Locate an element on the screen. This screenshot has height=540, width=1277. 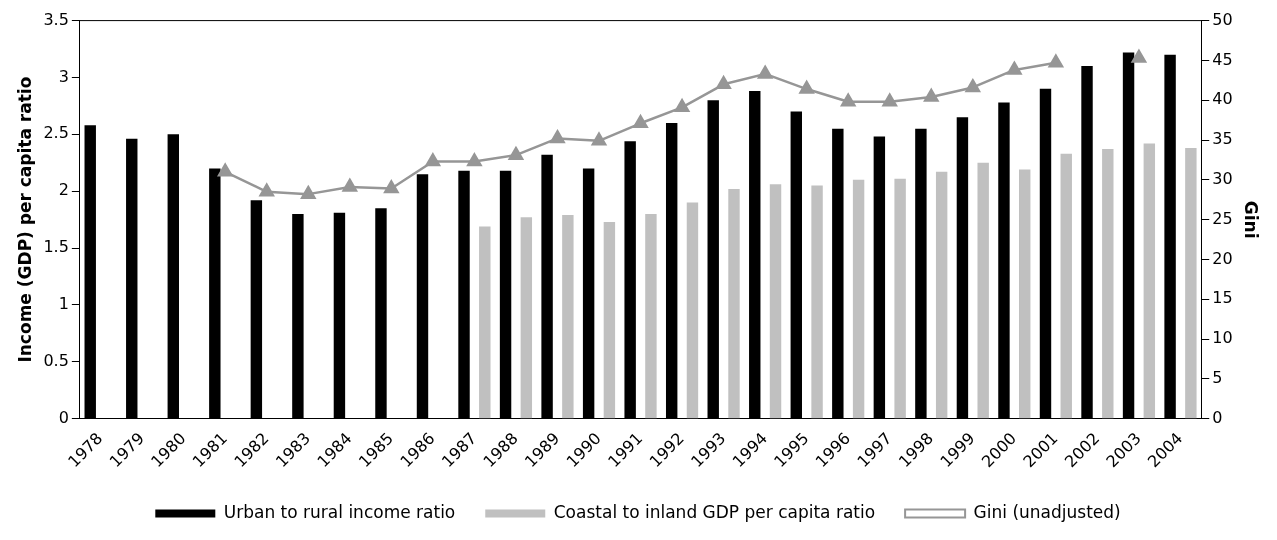
y2-tick-label: 5 is located at coordinates (1217, 377).